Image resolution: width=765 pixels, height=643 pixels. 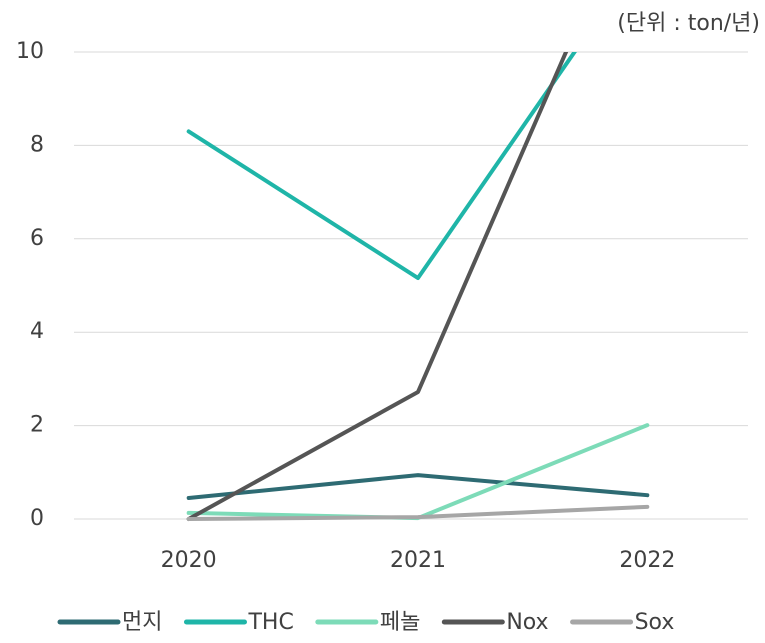 What do you see at coordinates (527, 622) in the screenshot?
I see `legend-label: Nox` at bounding box center [527, 622].